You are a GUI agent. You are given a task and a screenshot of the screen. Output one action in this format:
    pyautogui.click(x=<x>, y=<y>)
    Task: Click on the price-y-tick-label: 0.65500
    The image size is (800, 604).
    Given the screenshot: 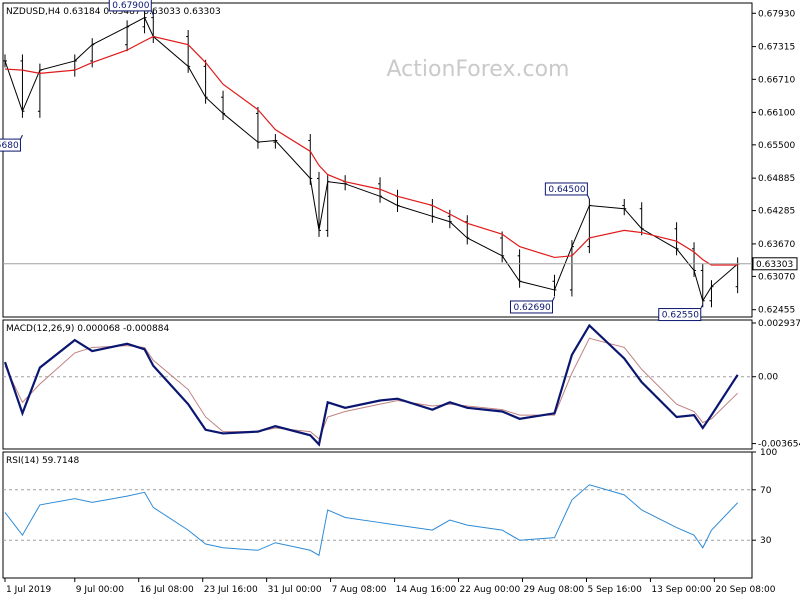 What is the action you would take?
    pyautogui.click(x=776, y=146)
    